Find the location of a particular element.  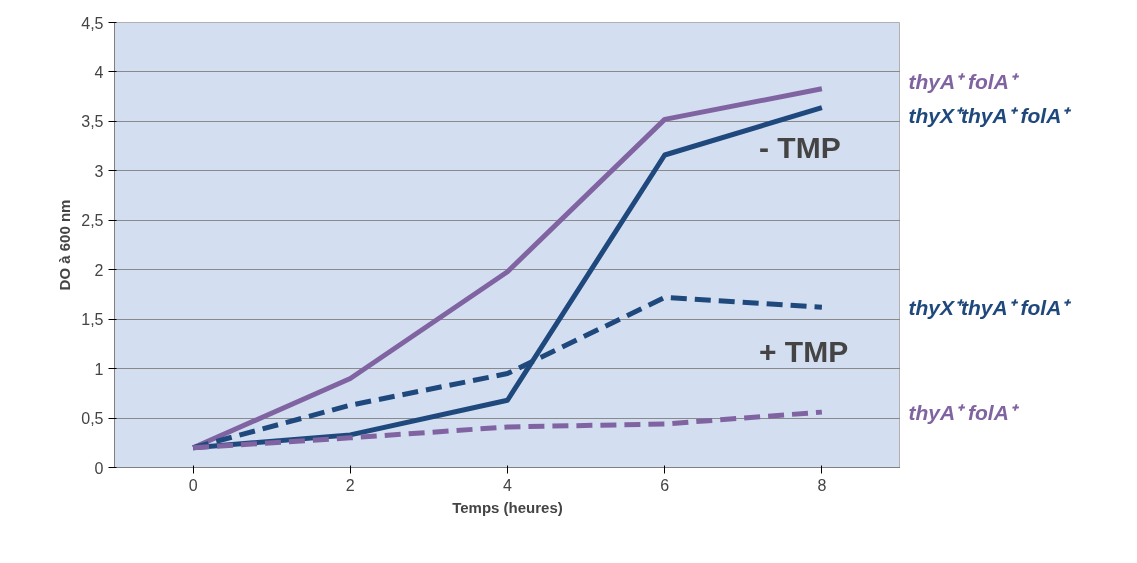

y-tick-label: 2 is located at coordinates (99, 270).